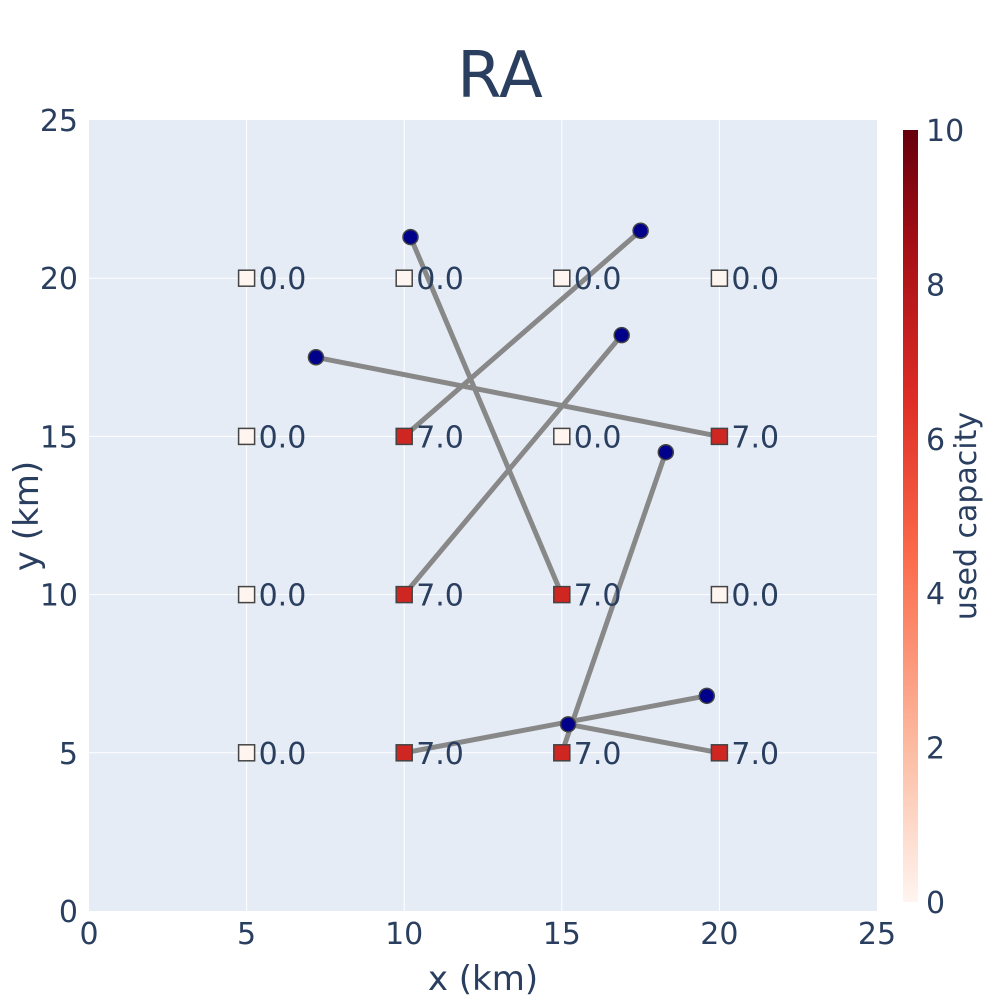 This screenshot has height=1000, width=1000. Describe the element at coordinates (945, 131) in the screenshot. I see `colorbar-tick-label: 10` at that location.